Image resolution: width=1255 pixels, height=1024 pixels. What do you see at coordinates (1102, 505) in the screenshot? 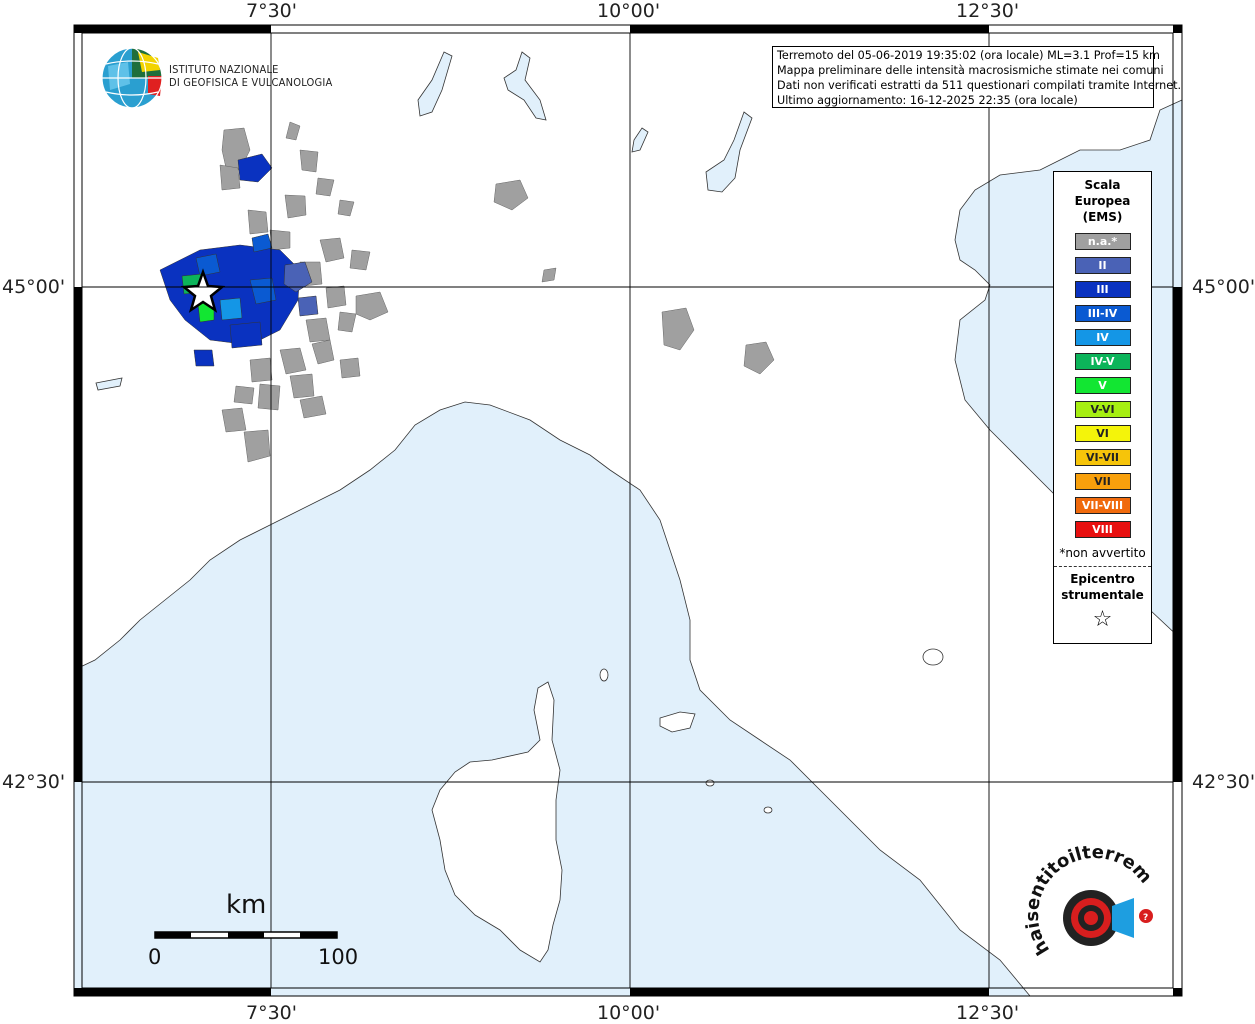
I see `legend-item: VII-VIII` at bounding box center [1102, 505].